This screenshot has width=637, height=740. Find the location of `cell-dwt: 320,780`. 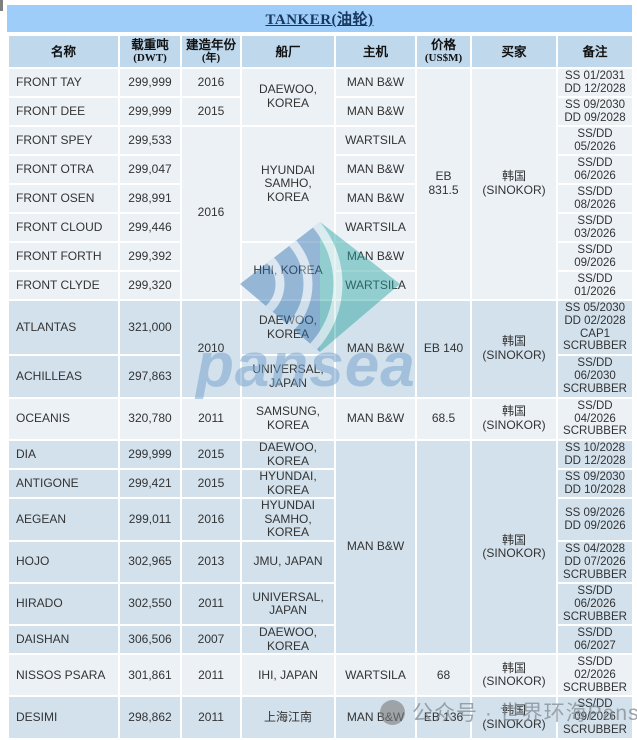

cell-dwt: 320,780 is located at coordinates (150, 419).